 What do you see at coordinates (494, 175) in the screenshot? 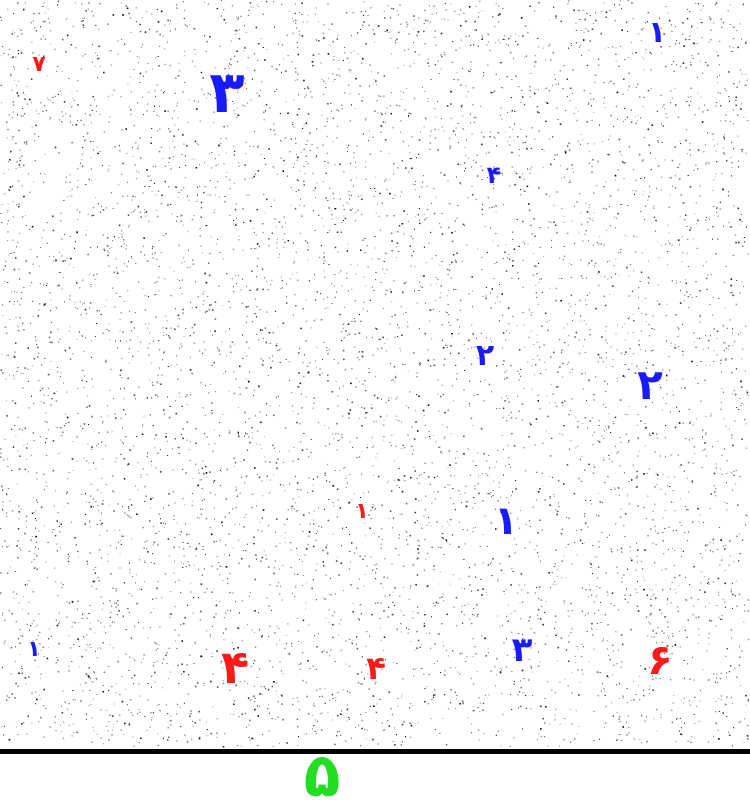
I see `digit-blue-4-upper-middle: ۴` at bounding box center [494, 175].